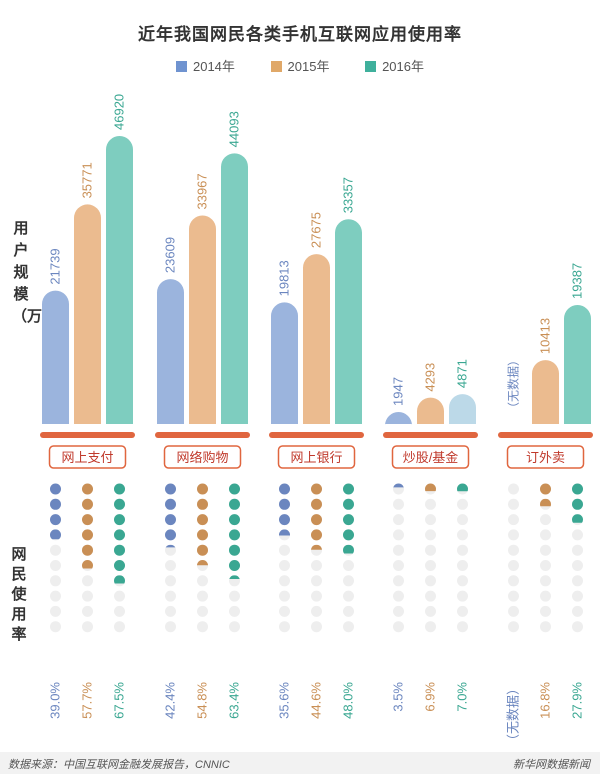 Image resolution: width=600 pixels, height=774 pixels. I want to click on y-axis-label-scale: 用户规模（万）, so click(35, 272).